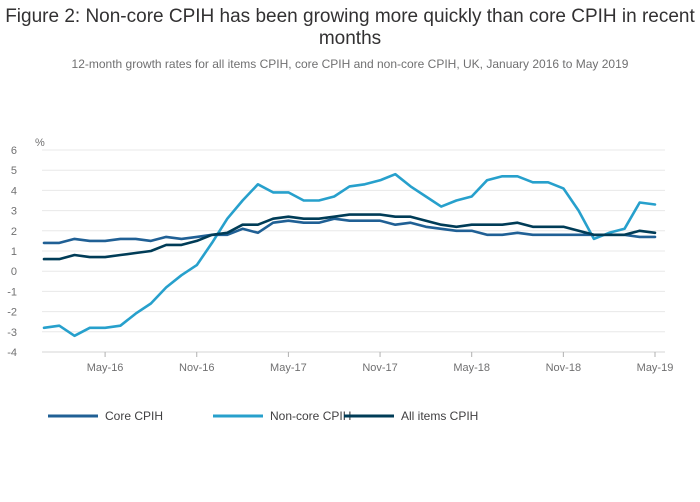 The width and height of the screenshot is (700, 502). I want to click on series-line-core-cpih, so click(349, 231).